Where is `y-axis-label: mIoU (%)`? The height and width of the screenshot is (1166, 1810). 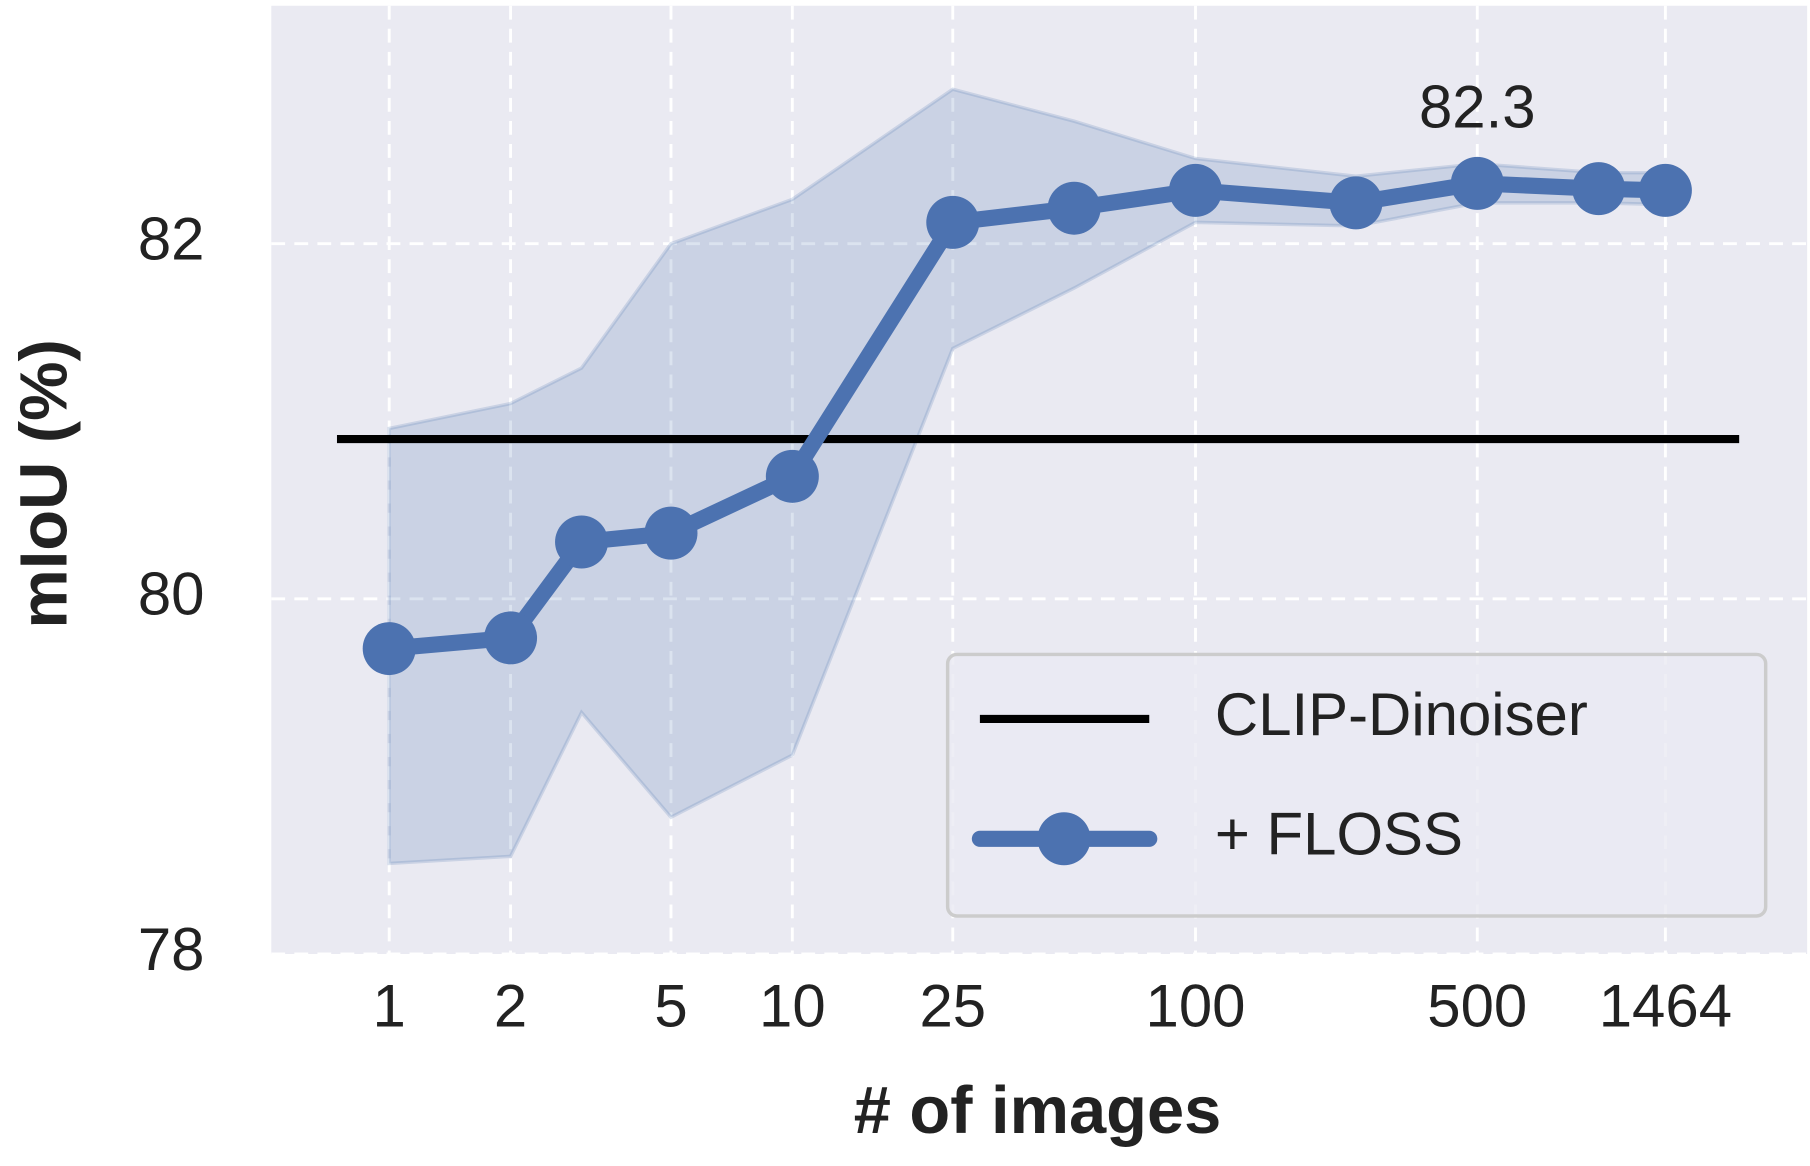
y-axis-label: mIoU (%) is located at coordinates (45, 484).